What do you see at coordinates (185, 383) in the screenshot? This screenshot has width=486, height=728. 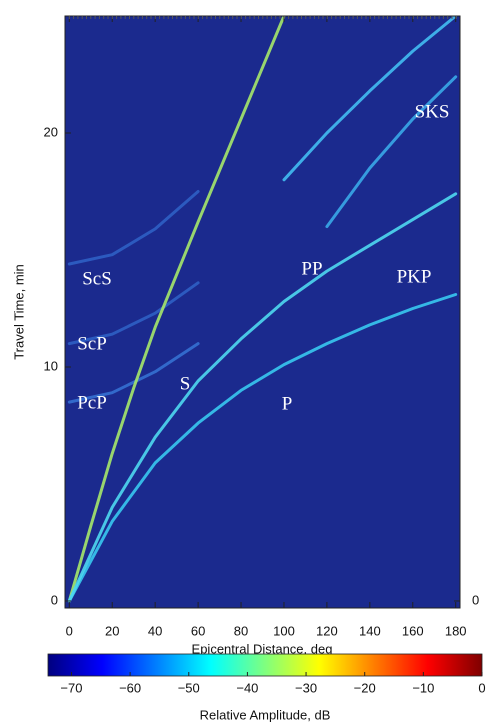 I see `phase-label: S` at bounding box center [185, 383].